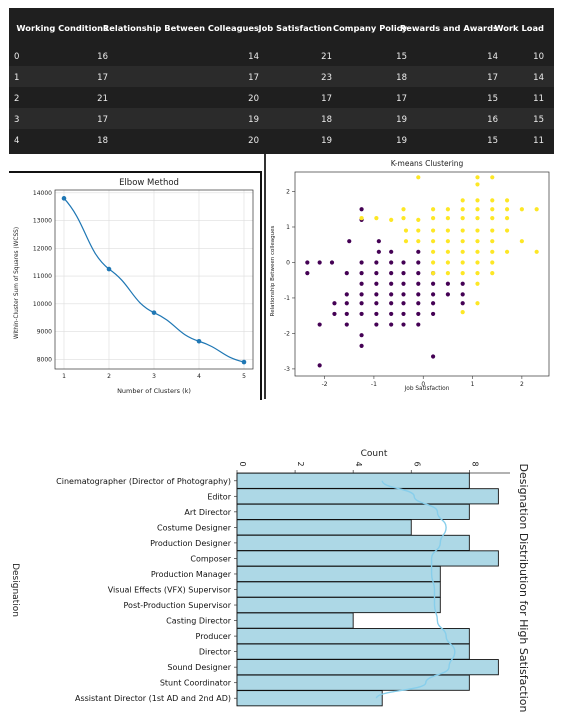  Describe the element at coordinates (154, 279) in the screenshot. I see `elbow-plot-frame` at that location.